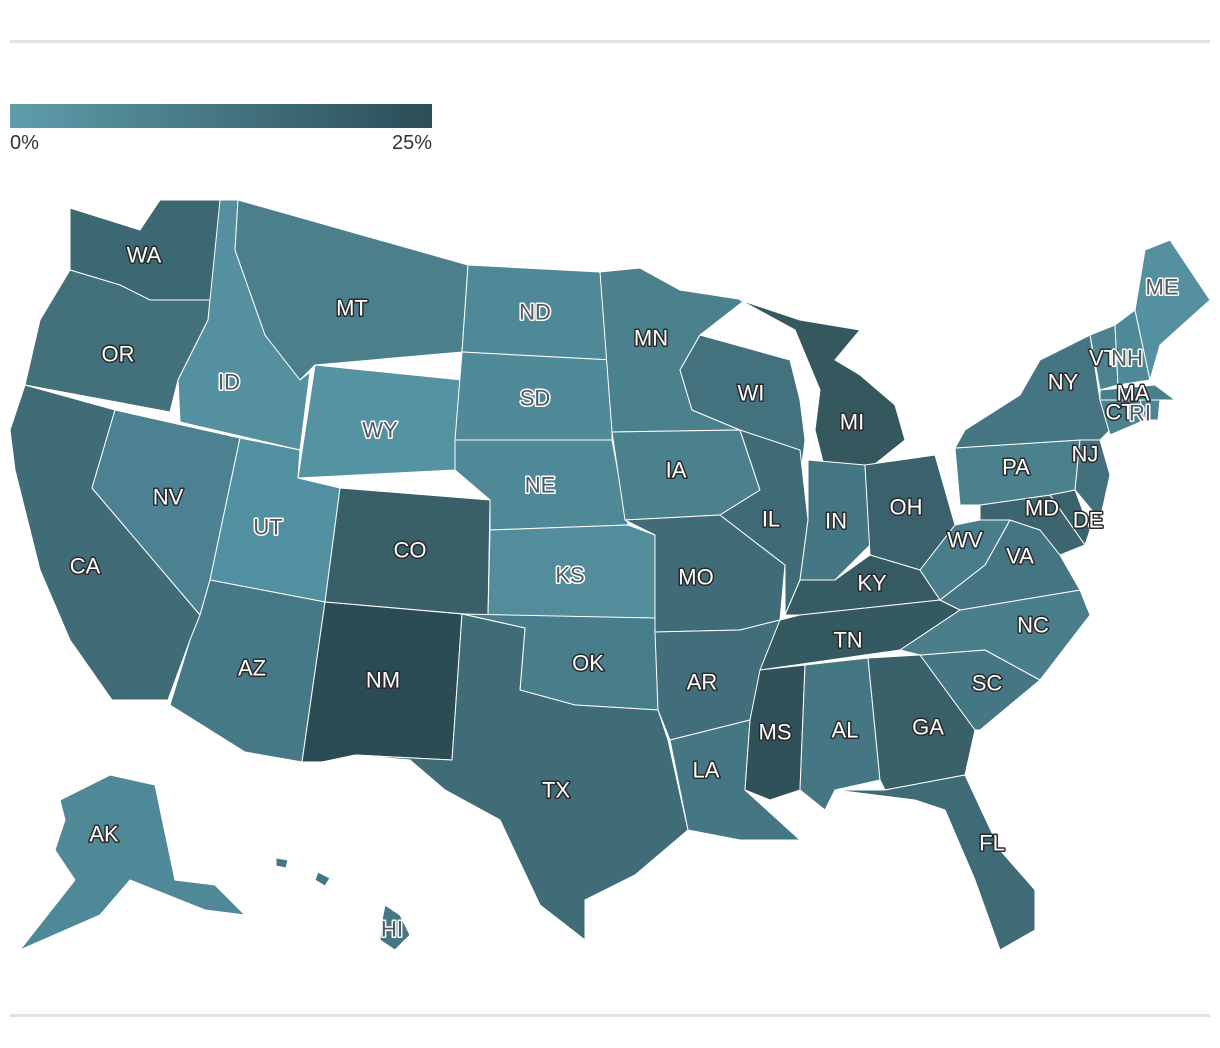  I want to click on state-label-de: DE, so click(1088, 520).